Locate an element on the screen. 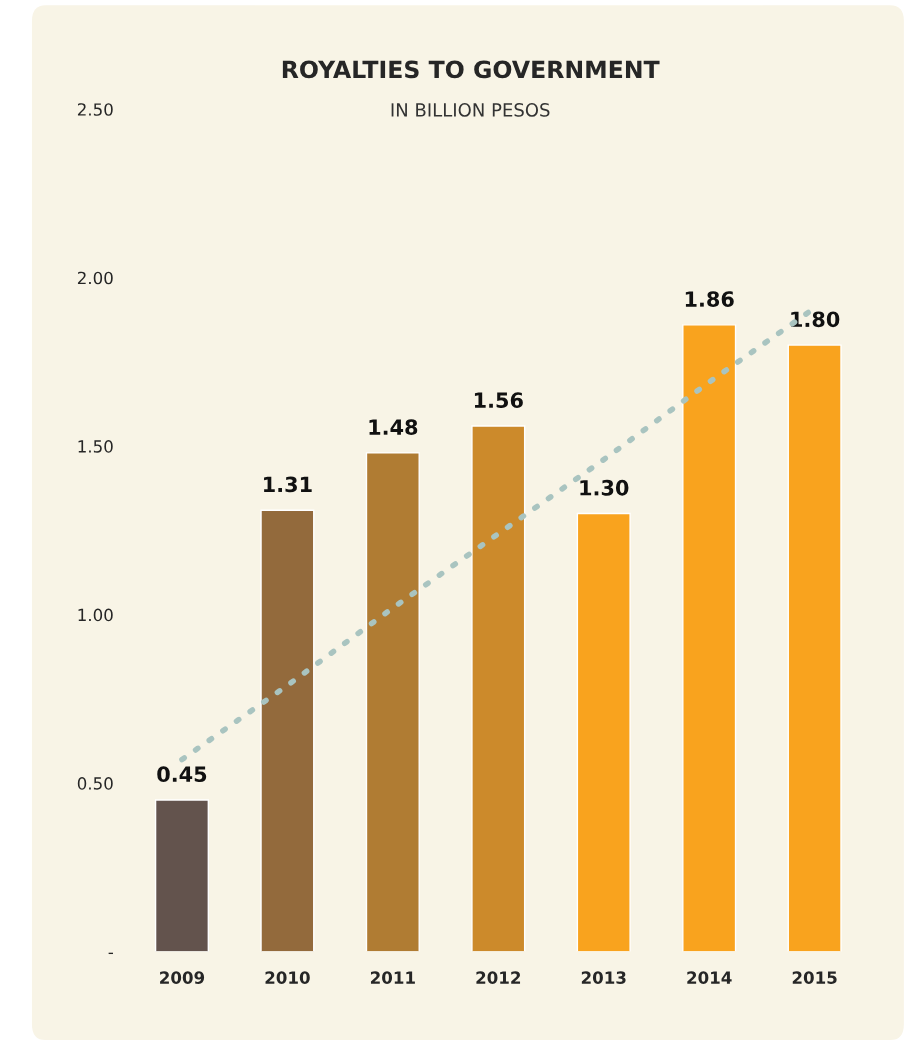  y-tick-label: 1.00 is located at coordinates (95, 615).